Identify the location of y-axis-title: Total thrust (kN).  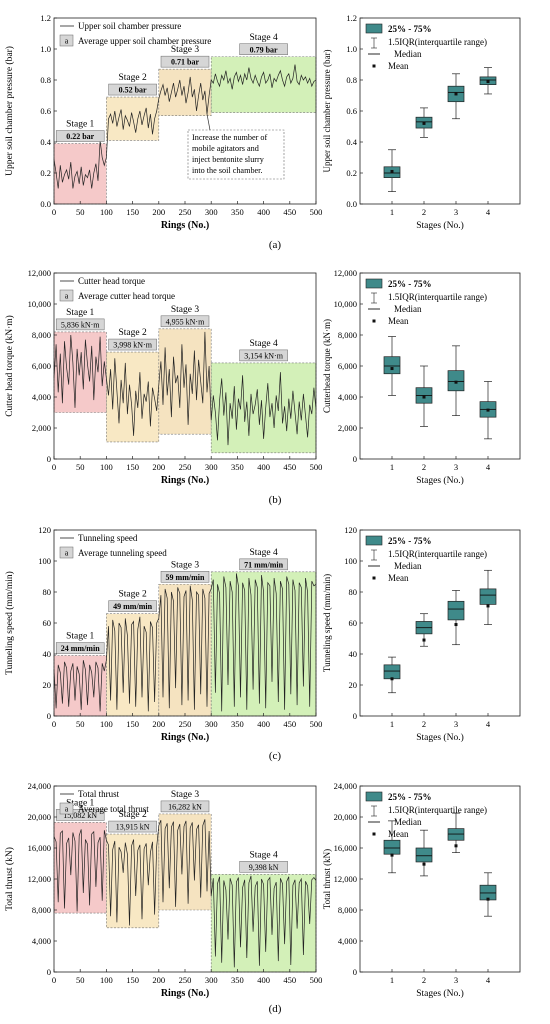
(327, 879).